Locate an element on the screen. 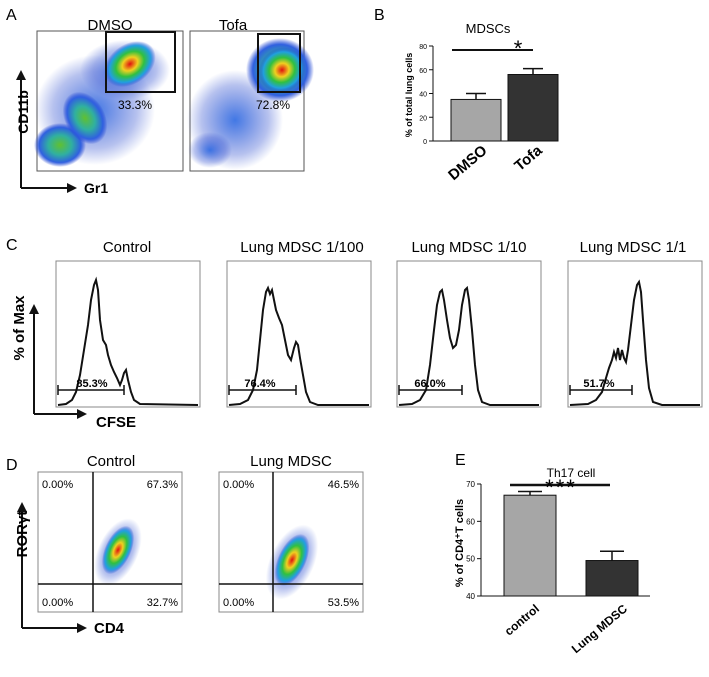 The image size is (709, 677). quad-ur-control: 67.3% is located at coordinates (162, 485).